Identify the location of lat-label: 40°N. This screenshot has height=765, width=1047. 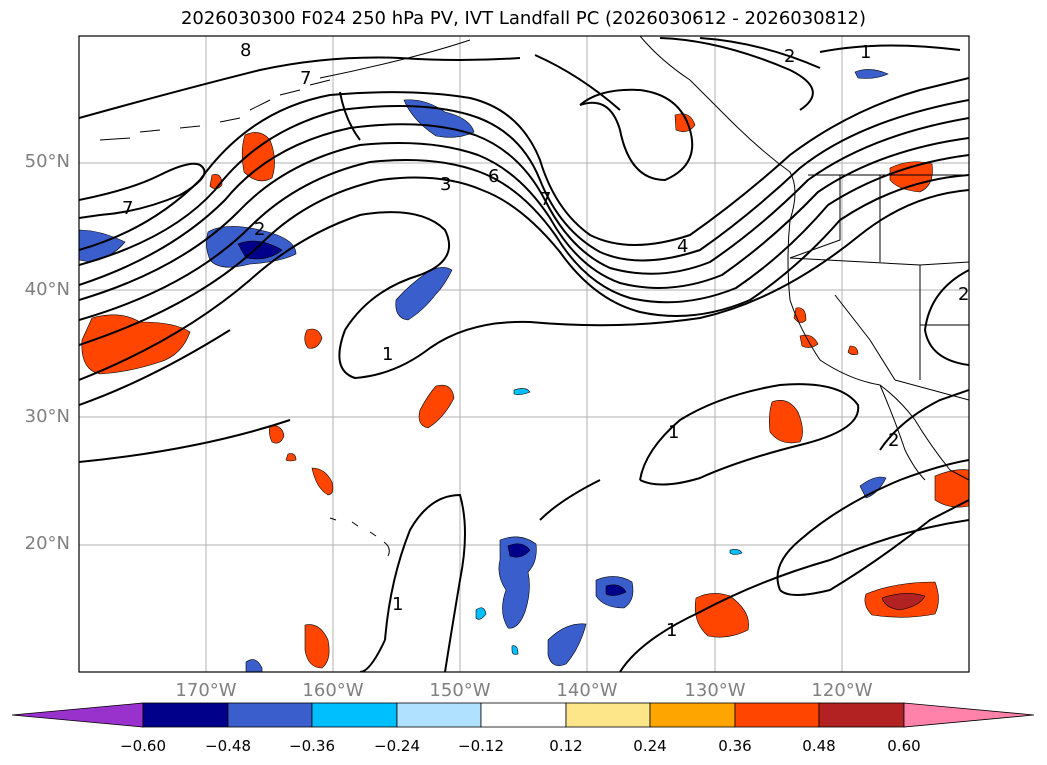
(47, 289).